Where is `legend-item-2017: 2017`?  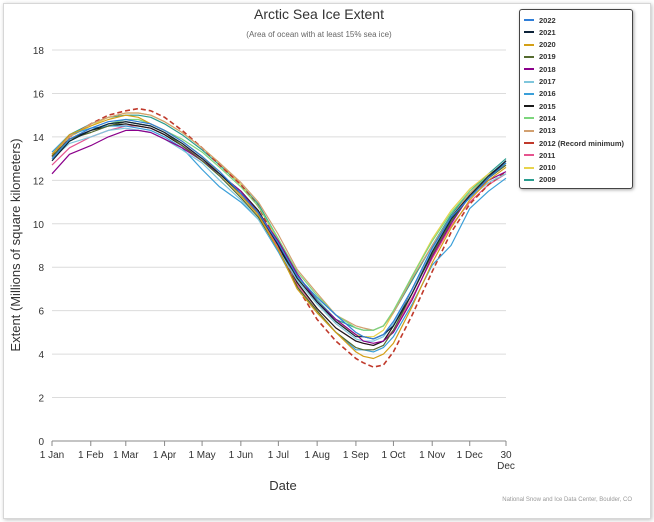
legend-item-2017: 2017 is located at coordinates (540, 82).